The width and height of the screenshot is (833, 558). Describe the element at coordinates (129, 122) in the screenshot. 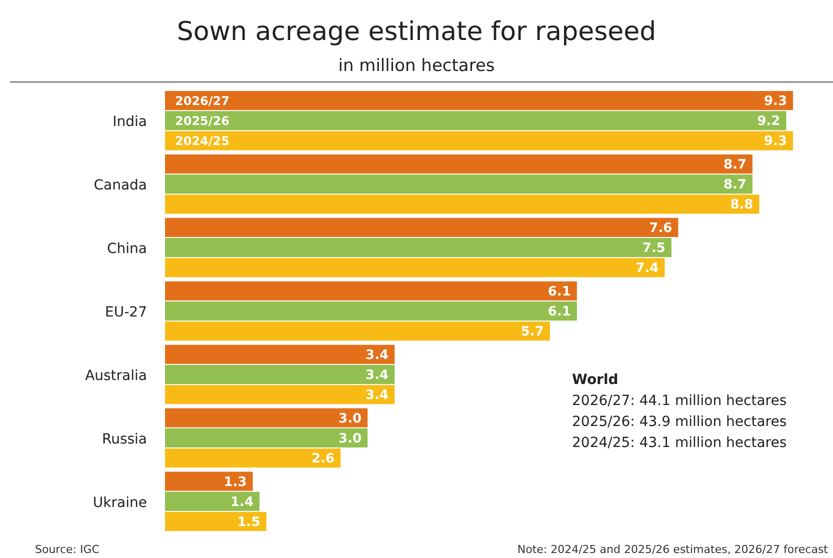

I see `y-tick-label: India` at that location.